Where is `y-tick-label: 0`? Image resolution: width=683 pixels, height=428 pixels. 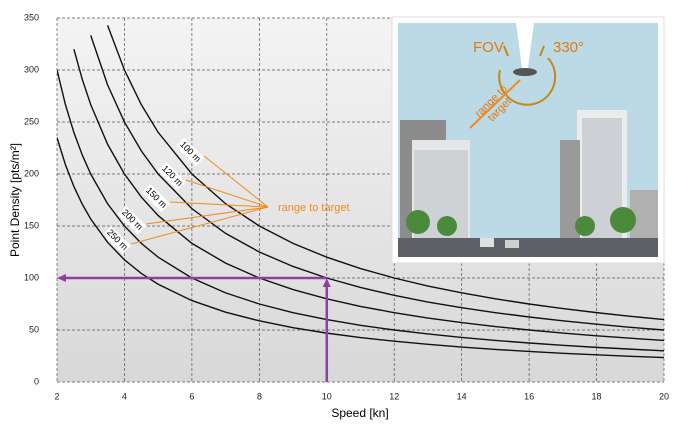
y-tick-label: 0 is located at coordinates (36, 381).